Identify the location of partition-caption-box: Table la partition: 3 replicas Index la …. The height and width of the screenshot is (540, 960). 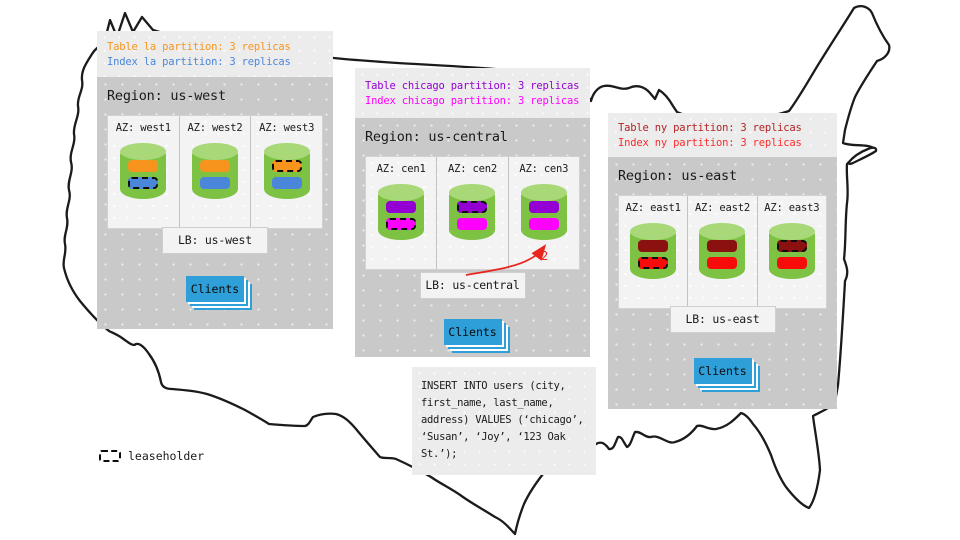
(215, 54).